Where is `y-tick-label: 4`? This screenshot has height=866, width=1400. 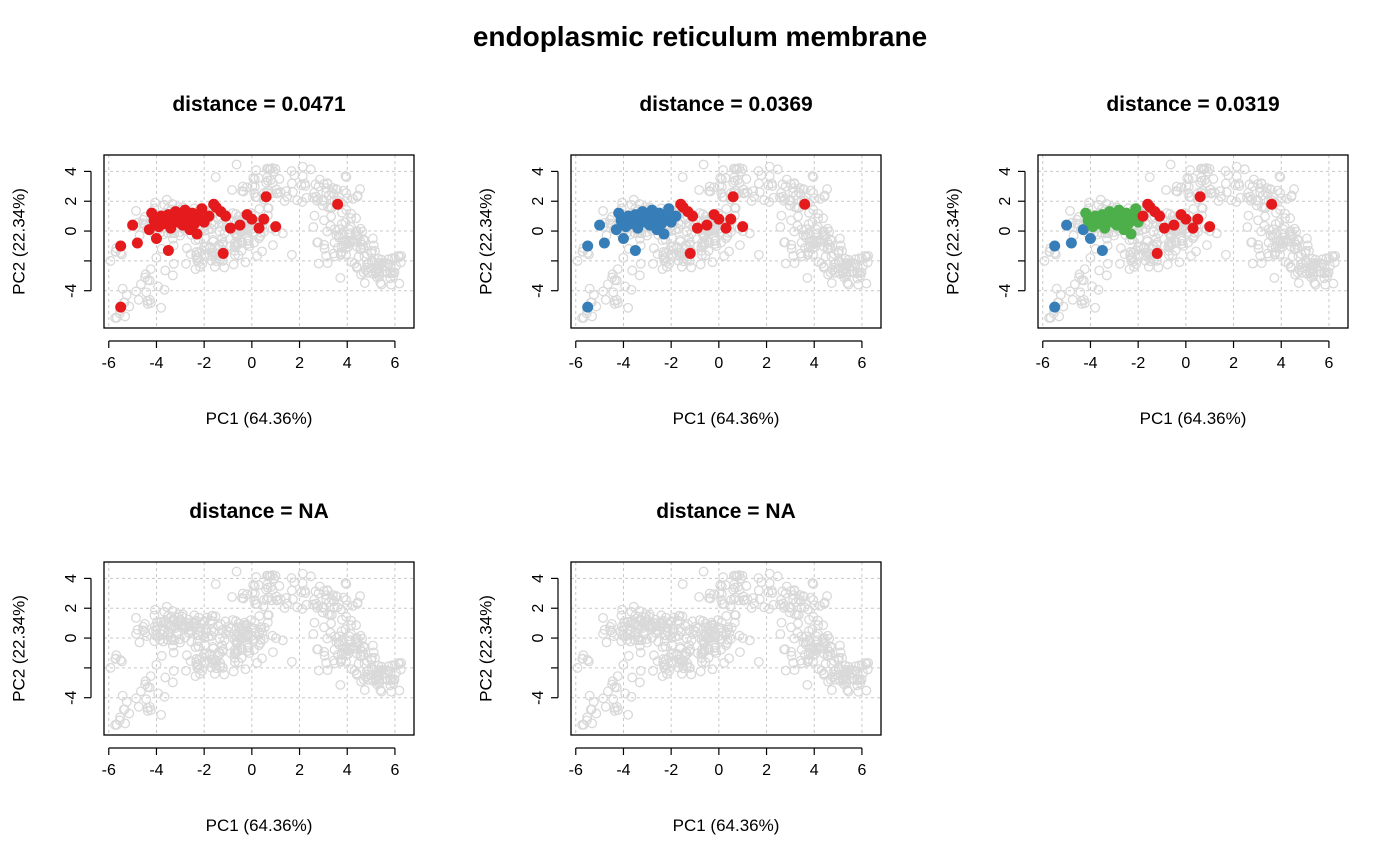
y-tick-label: 4 is located at coordinates (538, 171).